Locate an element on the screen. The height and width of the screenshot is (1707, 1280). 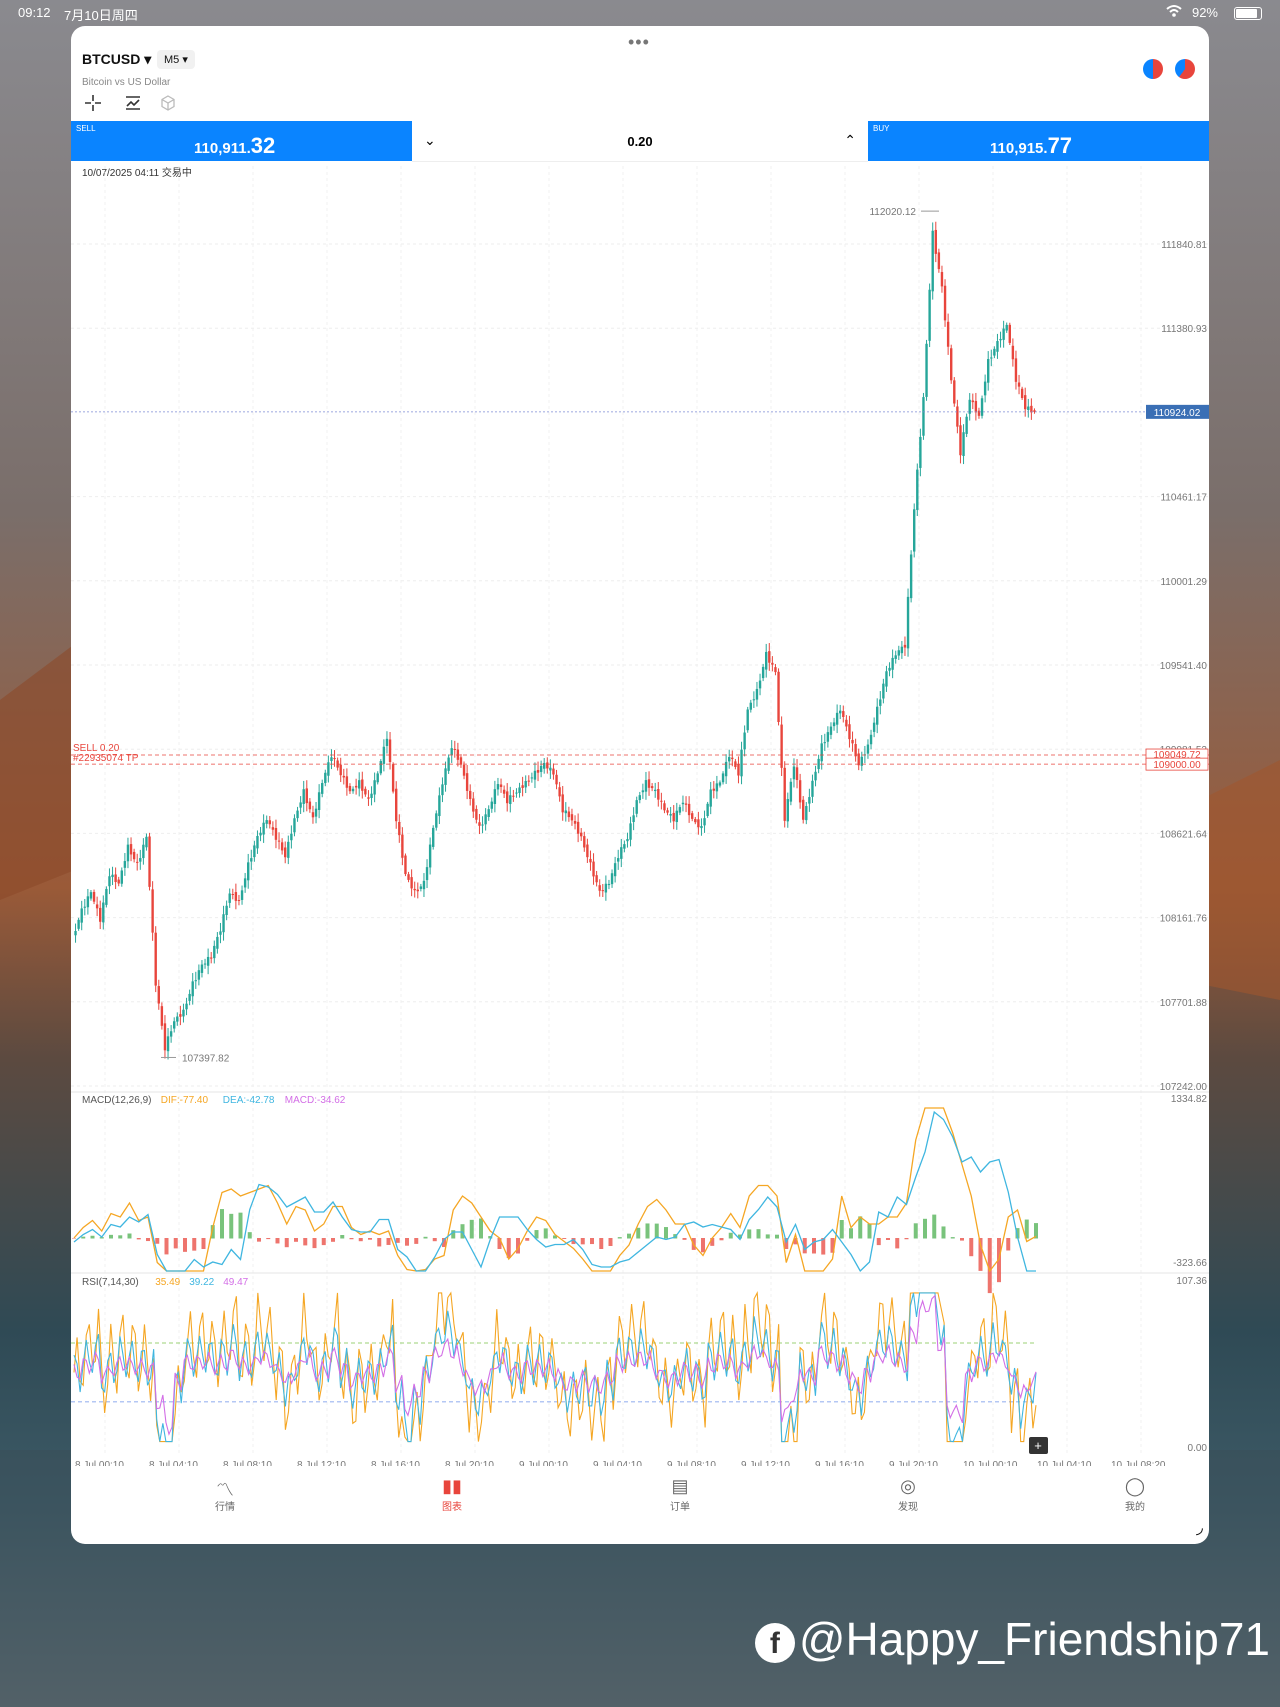
symbol-description: Bitcoin vs US Dollar is located at coordinates (126, 82).